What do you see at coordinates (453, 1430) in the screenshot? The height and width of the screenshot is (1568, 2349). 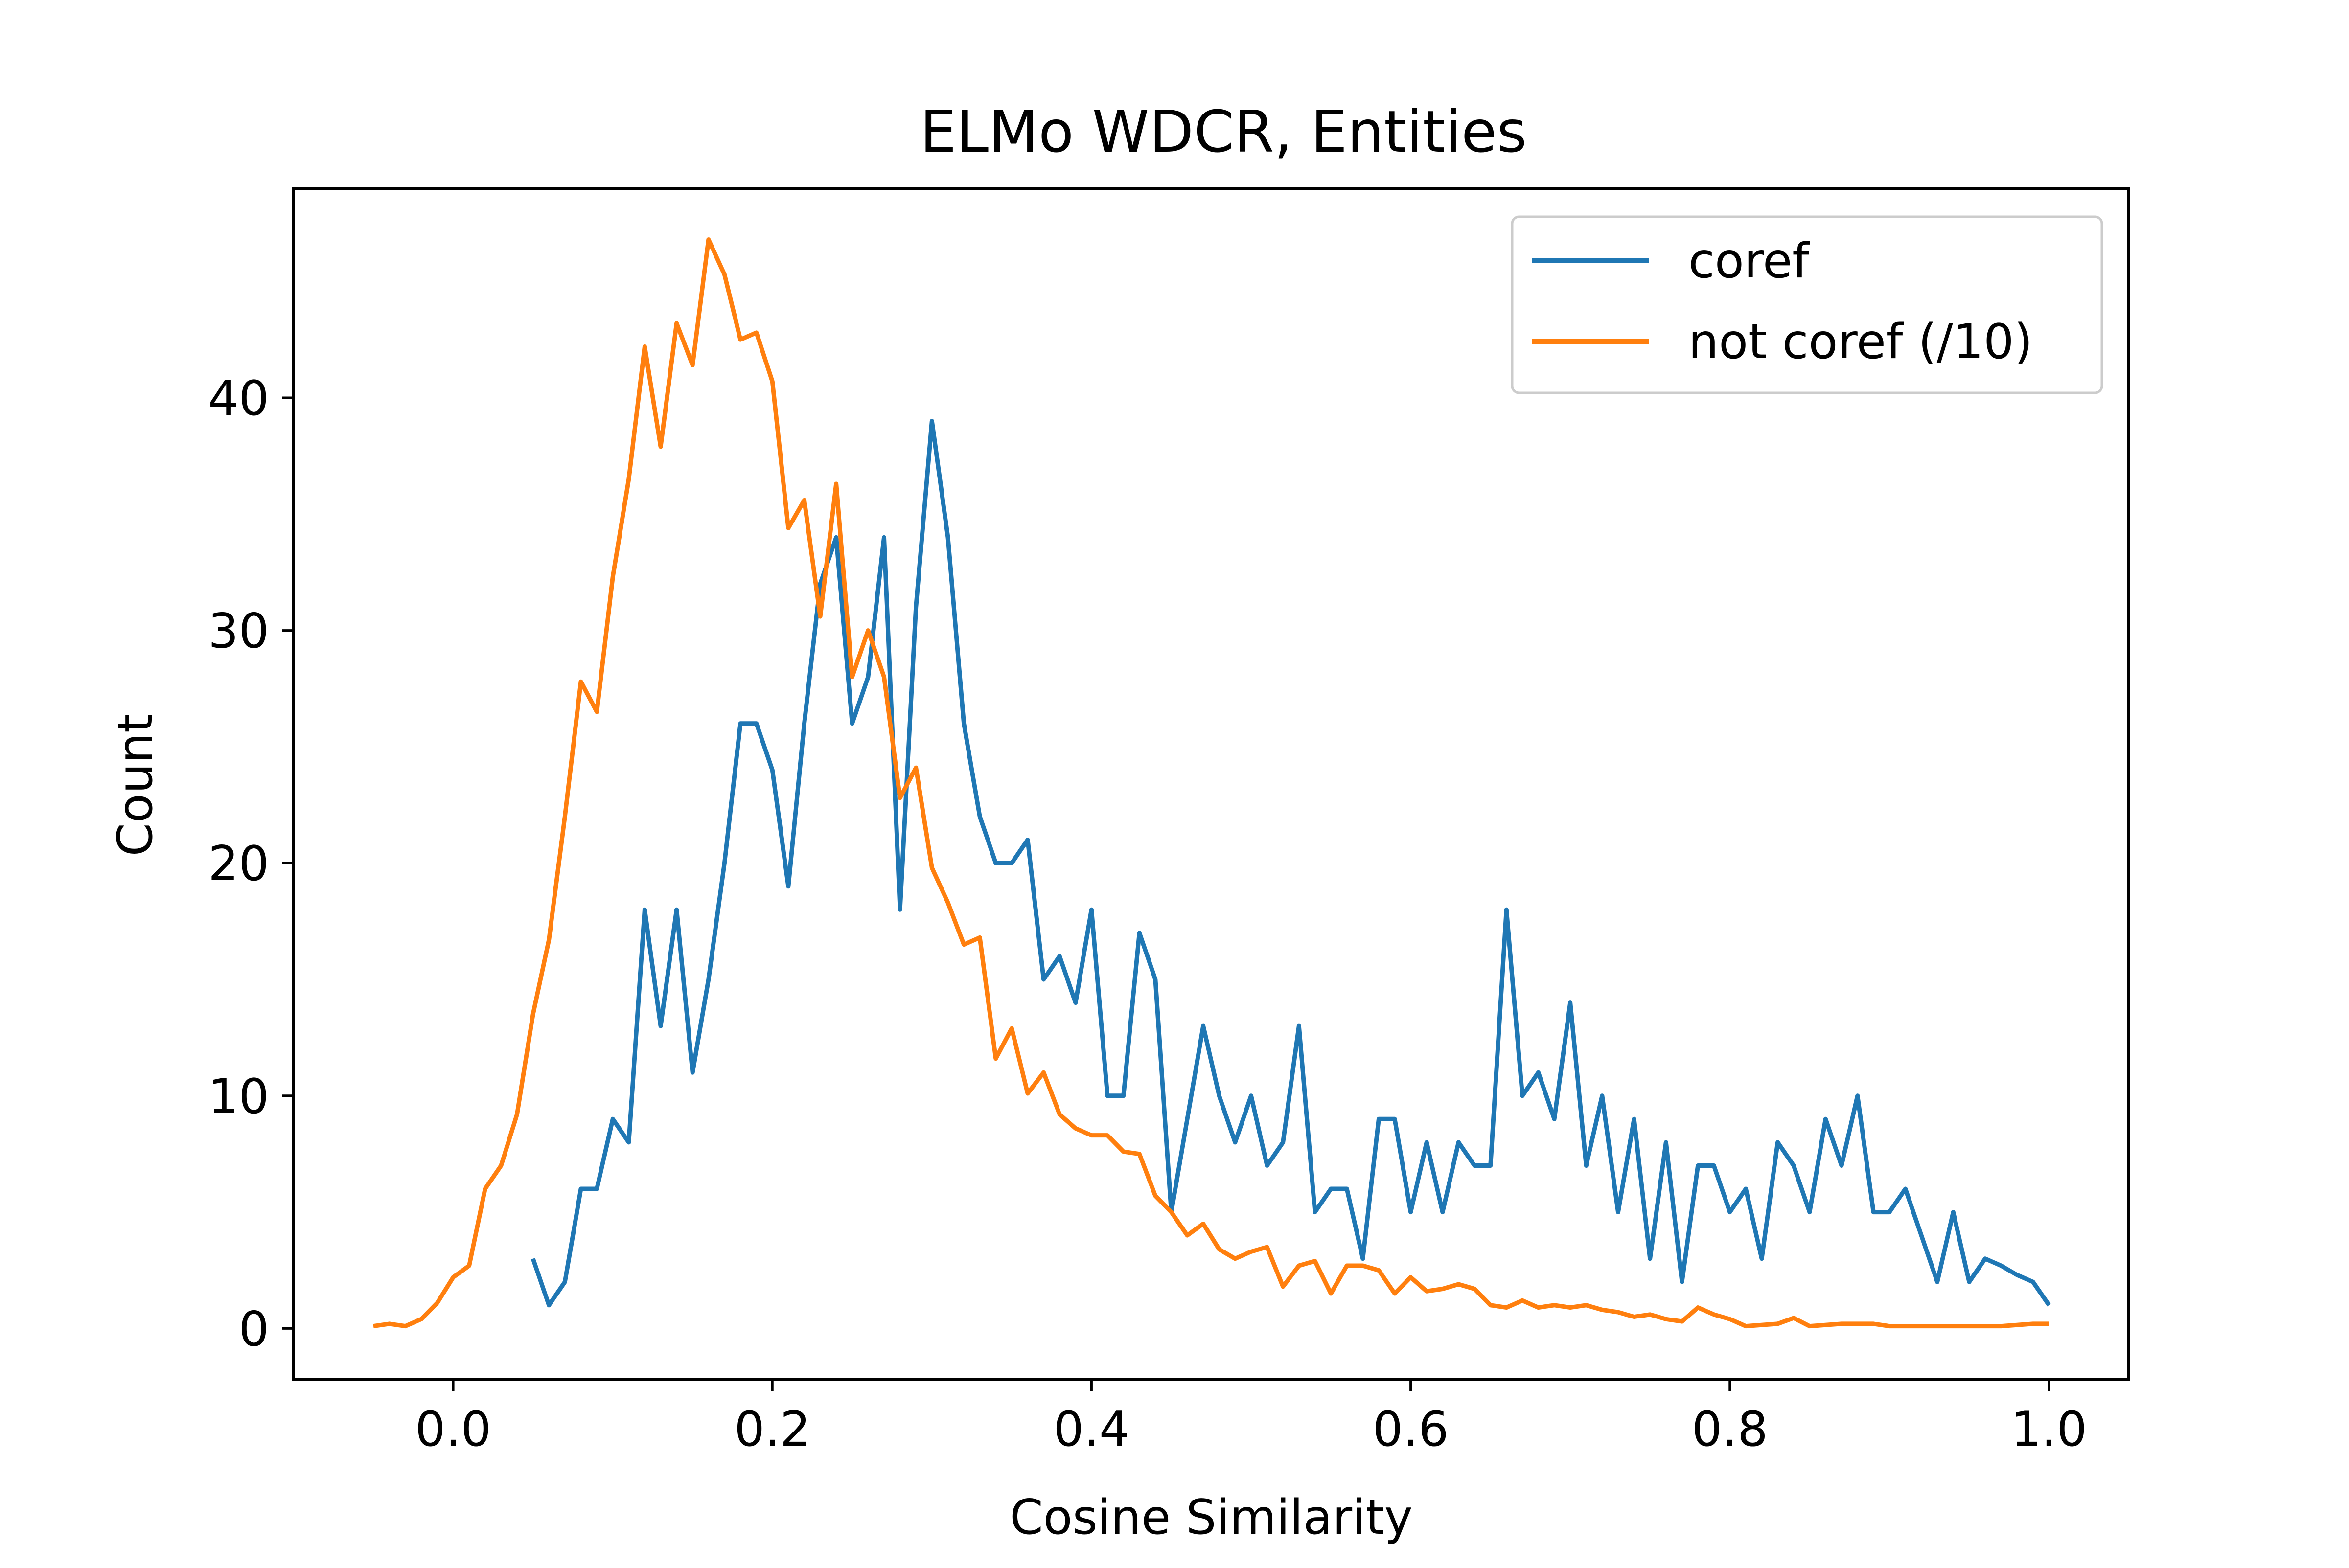 I see `x-tick-label: 0.0` at bounding box center [453, 1430].